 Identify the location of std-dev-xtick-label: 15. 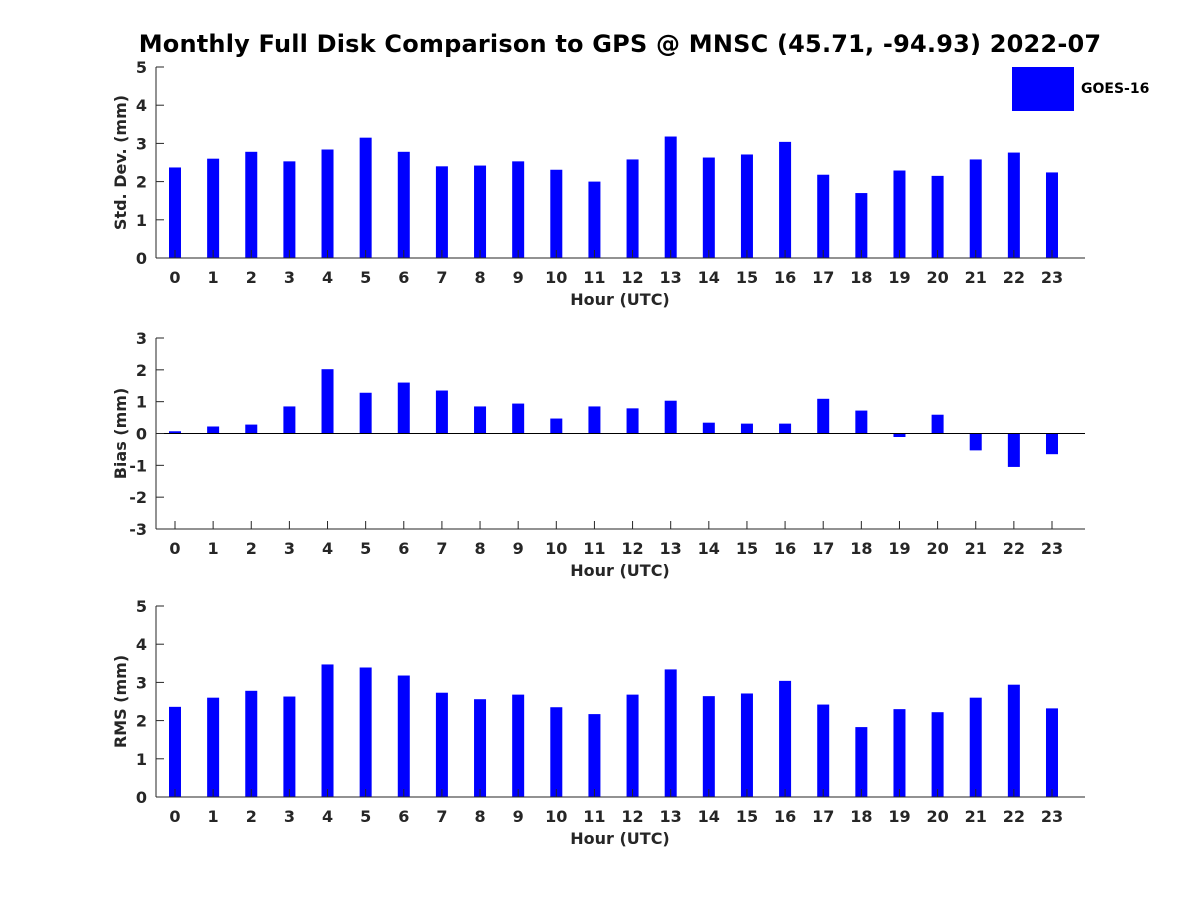
(747, 277).